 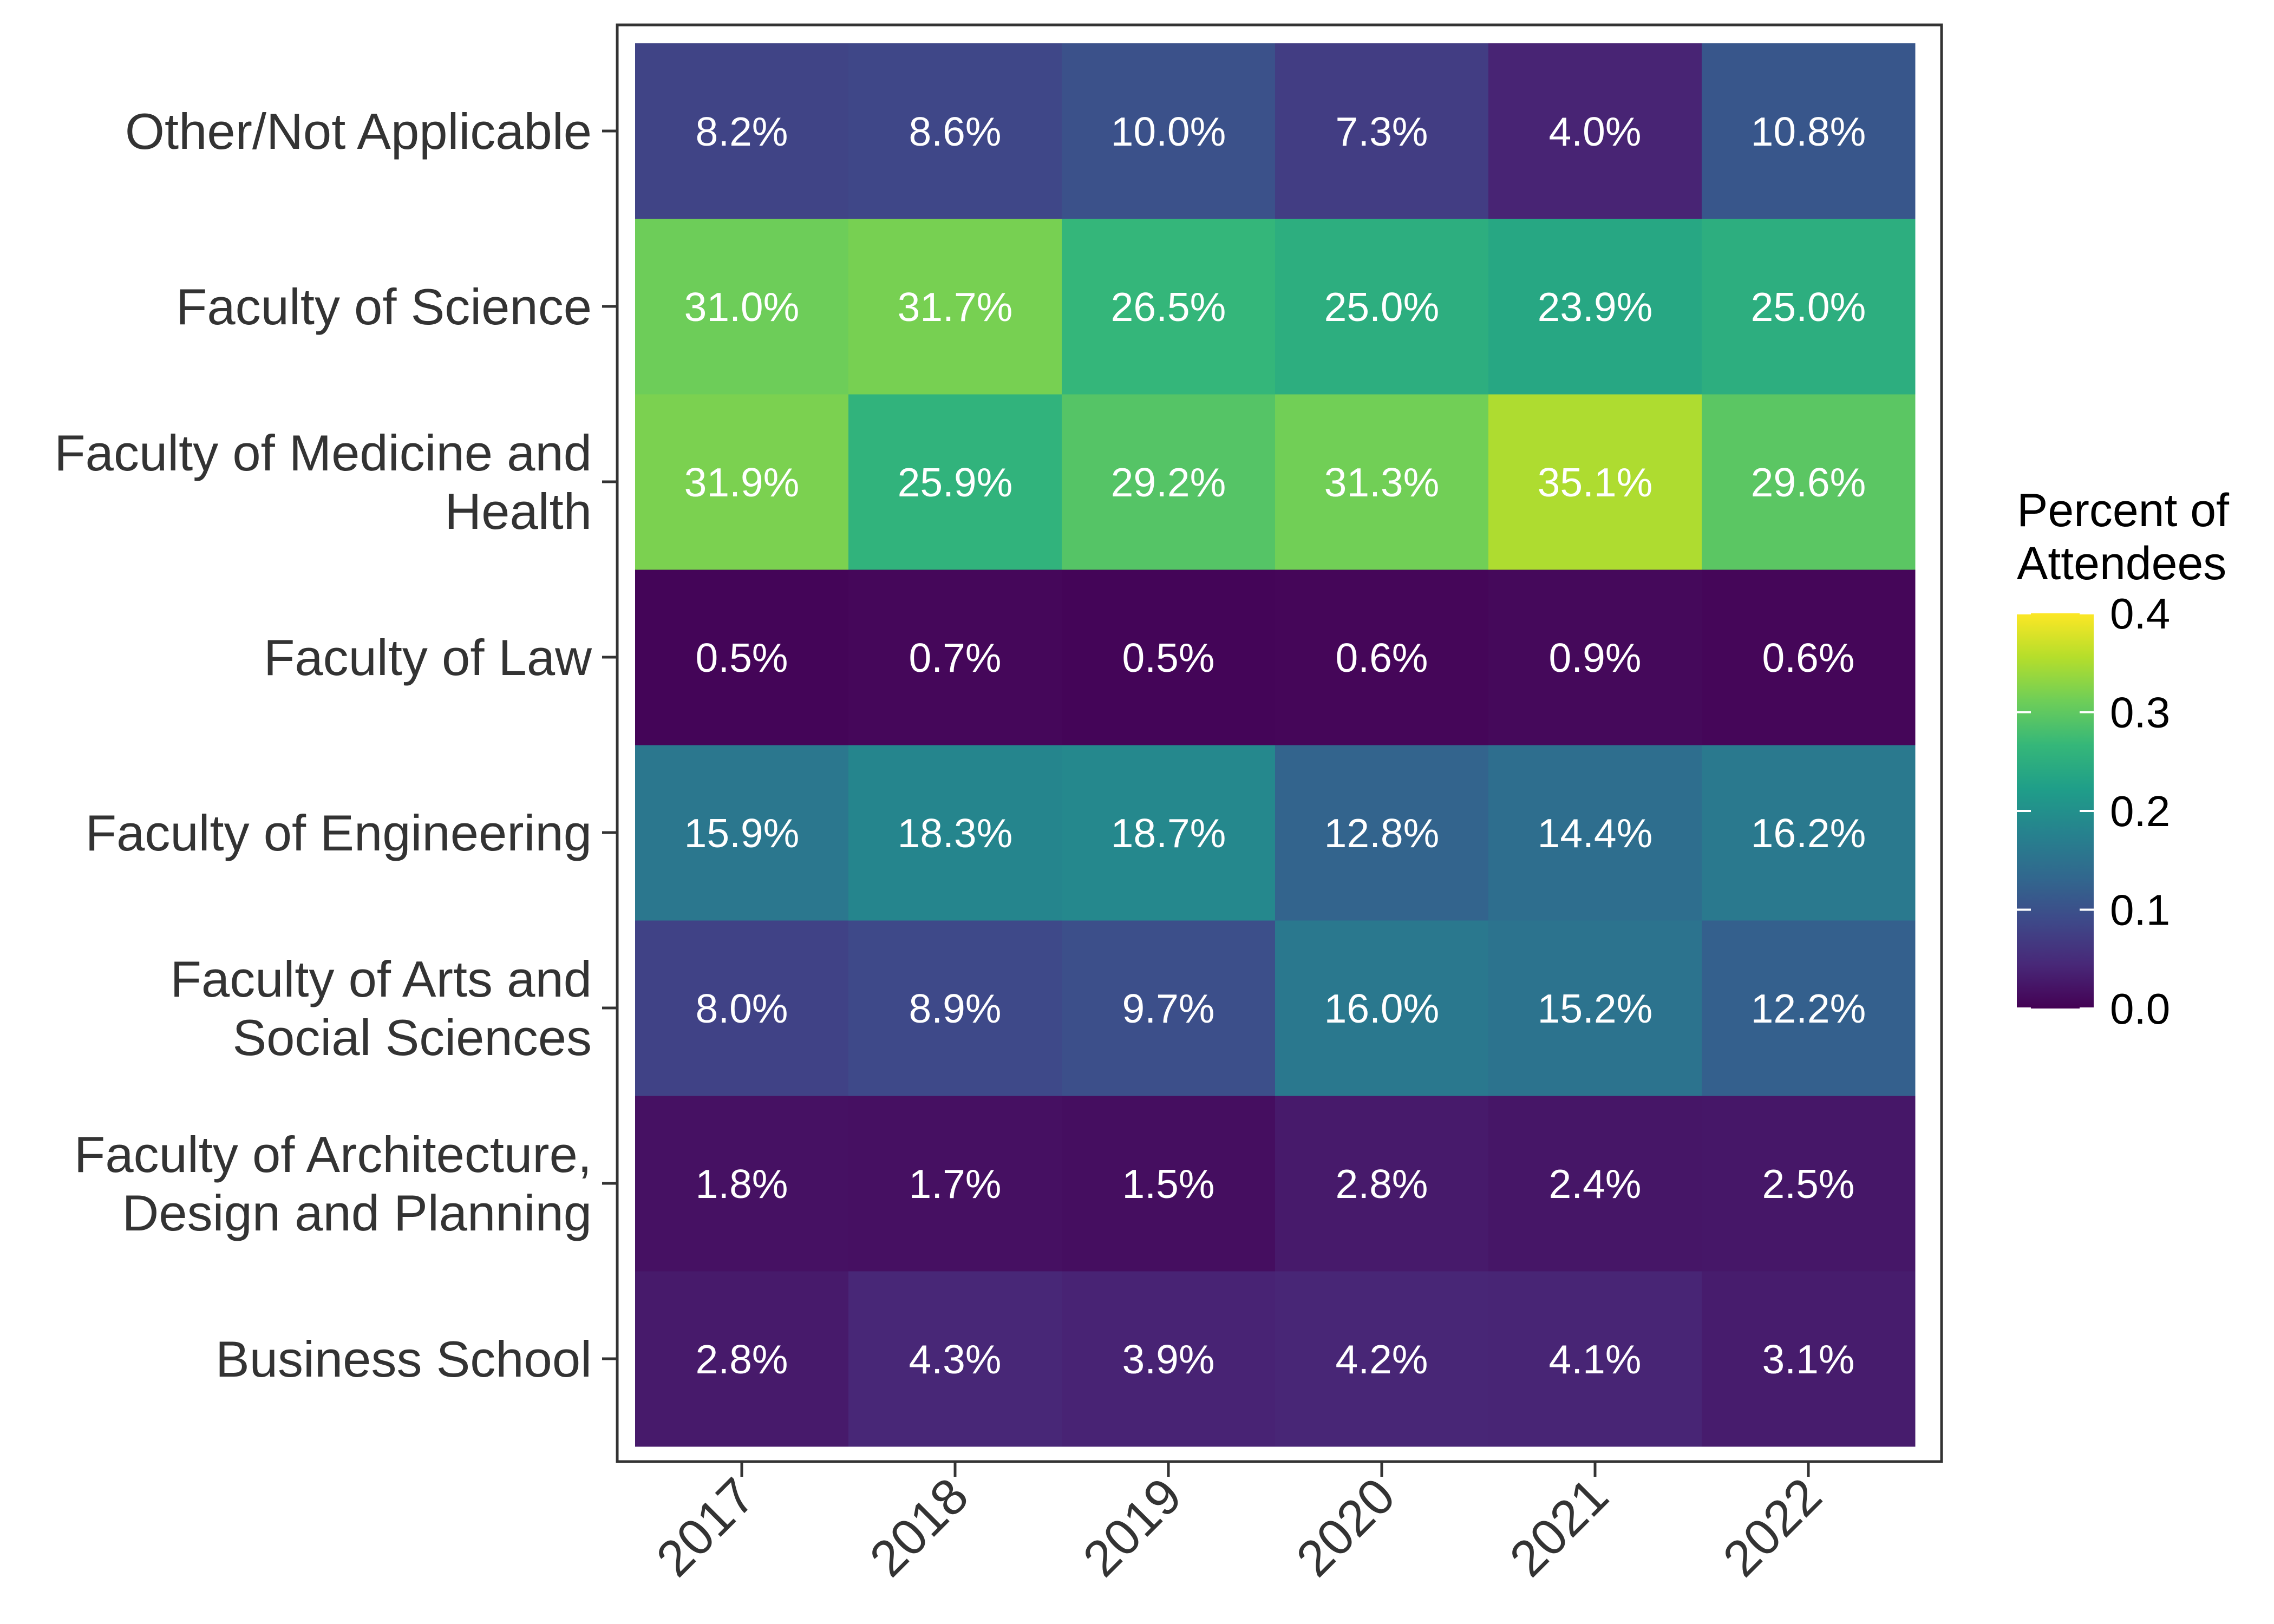 I want to click on cell-value-label: 29.6%, so click(x=1809, y=483).